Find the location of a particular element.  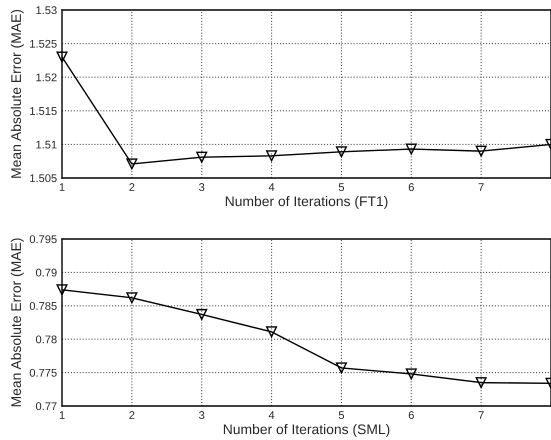

y-tick-label: 1.505 is located at coordinates (43, 178).